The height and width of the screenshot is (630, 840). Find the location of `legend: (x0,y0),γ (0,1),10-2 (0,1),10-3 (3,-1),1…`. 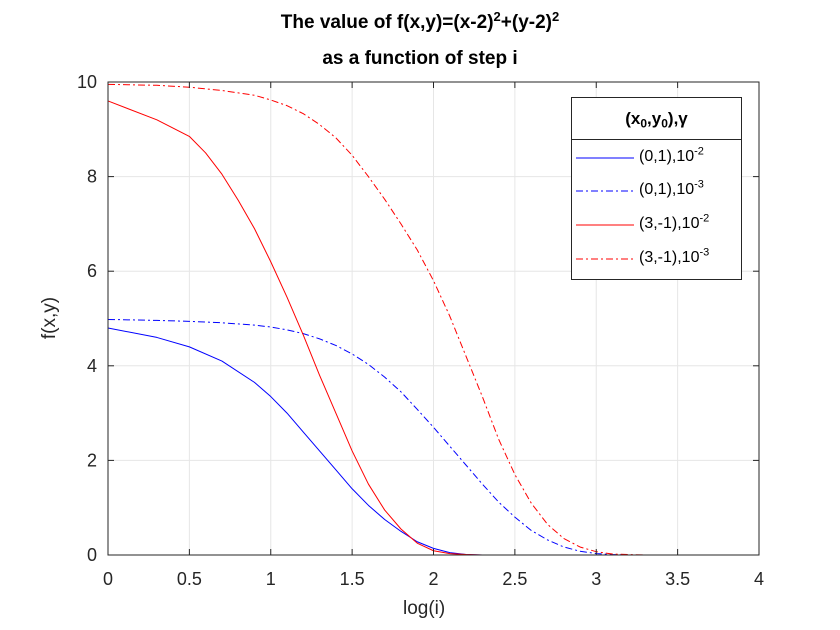

legend: (x0,y0),γ (0,1),10-2 (0,1),10-3 (3,-1),1… is located at coordinates (656, 188).